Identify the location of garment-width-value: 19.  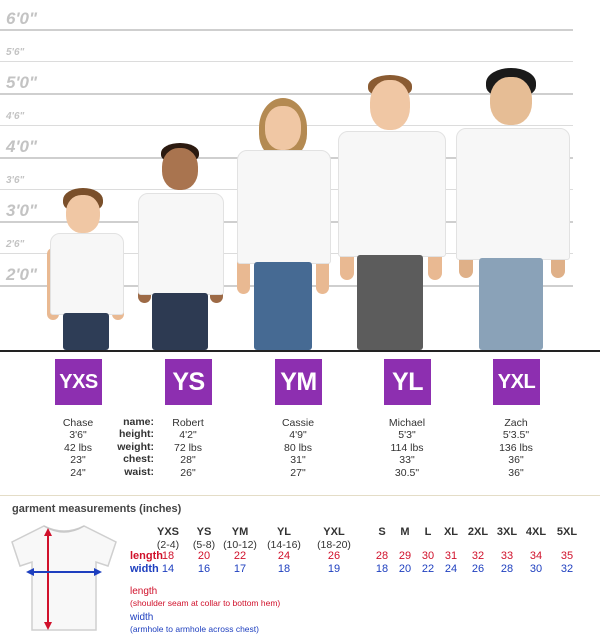
(334, 569).